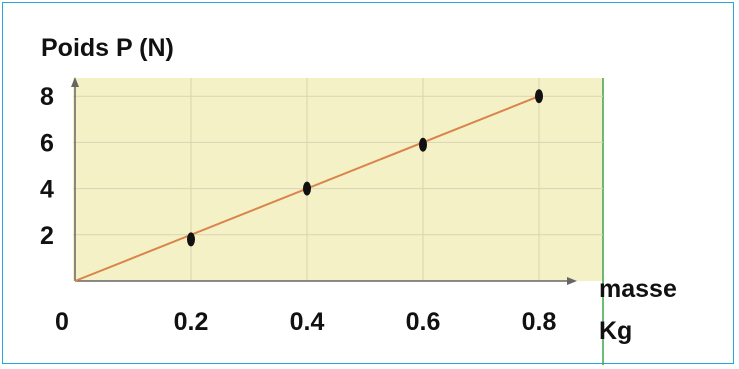 Image resolution: width=739 pixels, height=369 pixels. What do you see at coordinates (47, 143) in the screenshot?
I see `y-tick-label: 6` at bounding box center [47, 143].